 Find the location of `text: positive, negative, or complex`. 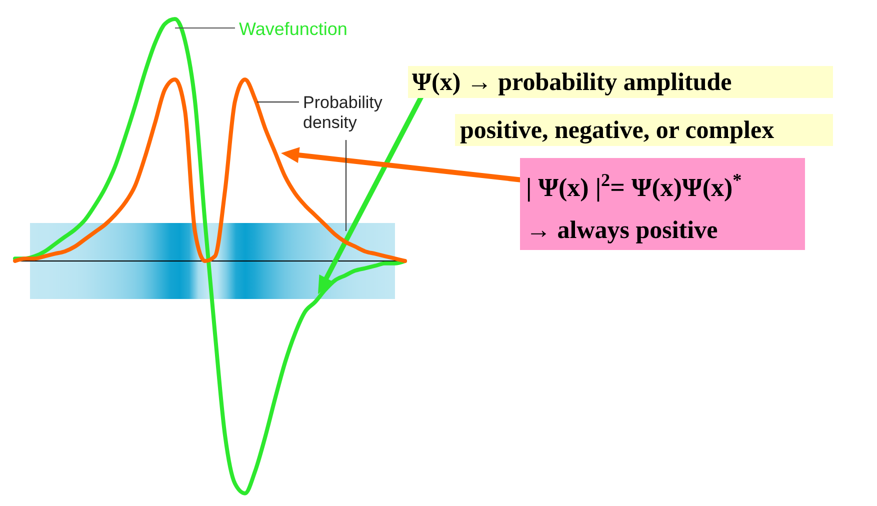

text: positive, negative, or complex is located at coordinates (617, 130).